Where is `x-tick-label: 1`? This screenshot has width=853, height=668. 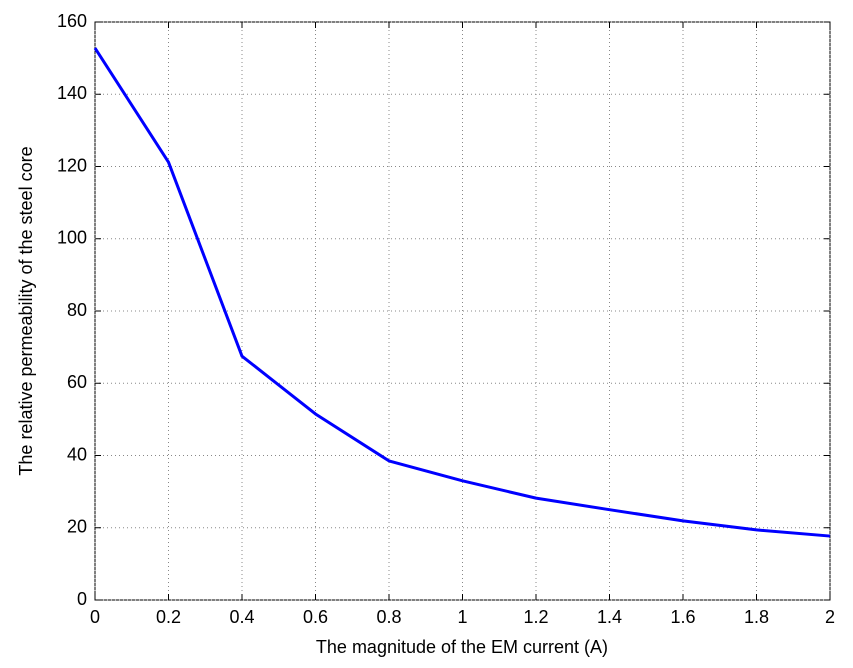 x-tick-label: 1 is located at coordinates (462, 617).